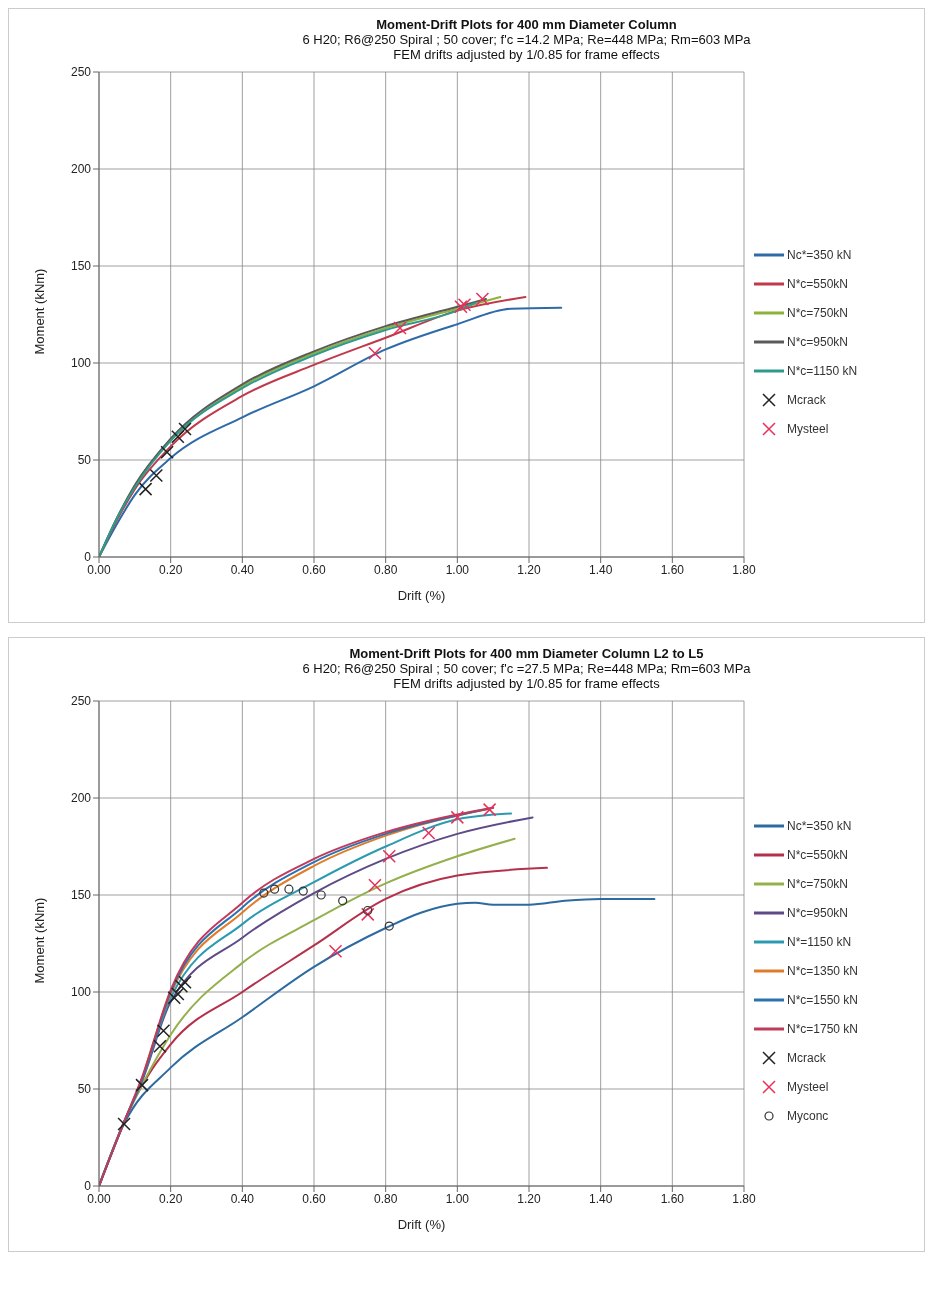 The height and width of the screenshot is (1289, 931). What do you see at coordinates (526, 676) in the screenshot?
I see `chart-subtitle: 6 H20; R6@250 Spiral ; 50 cover; f'c =27.5 MPa; Re=448 MPa; Rm=603 MPa FEM drifts adjusted by 1/0.85 for frame effects` at bounding box center [526, 676].